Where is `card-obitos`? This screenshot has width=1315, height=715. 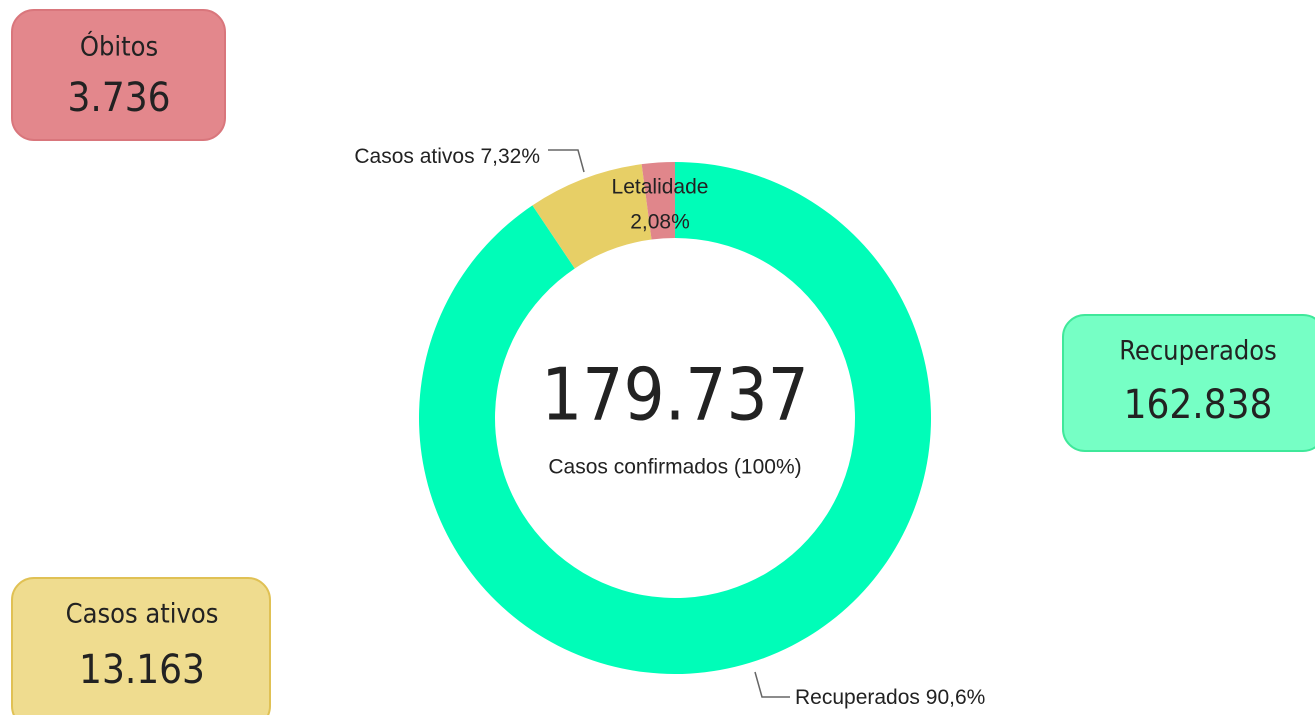 card-obitos is located at coordinates (118, 75).